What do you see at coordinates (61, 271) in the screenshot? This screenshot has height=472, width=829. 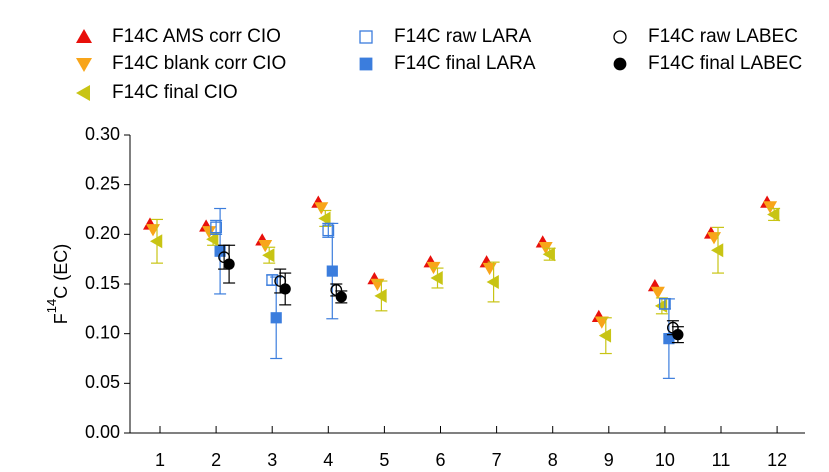 I see `y-label-rest: C (EC)` at bounding box center [61, 271].